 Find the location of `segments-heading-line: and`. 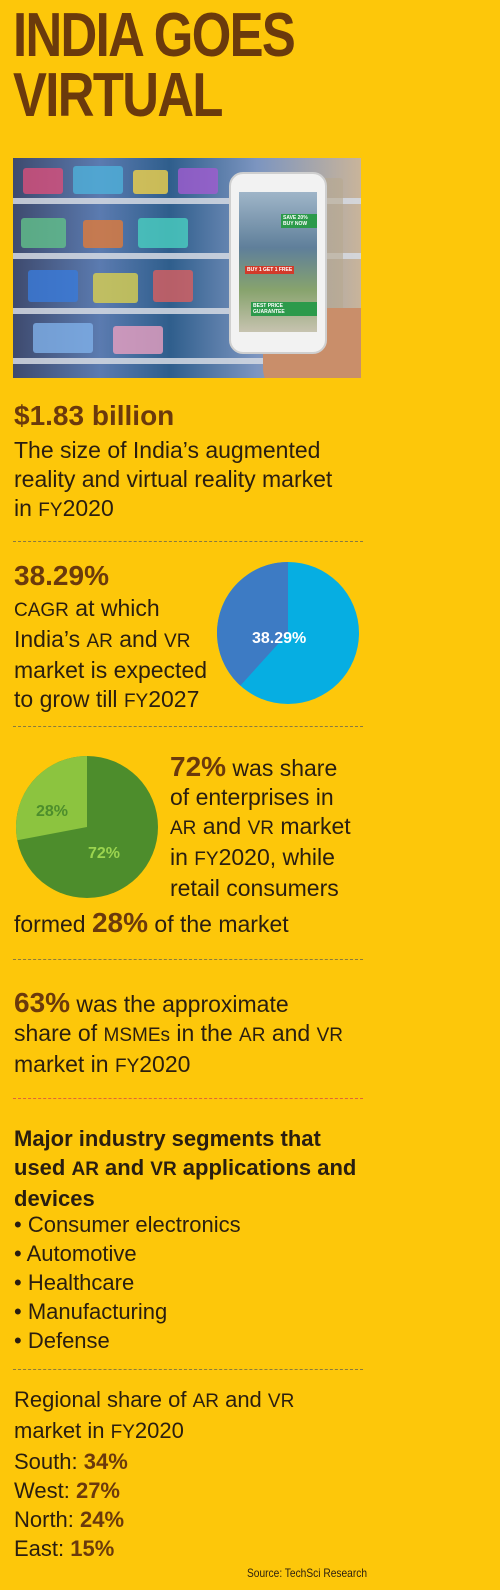

segments-heading-line: and is located at coordinates (124, 1167).